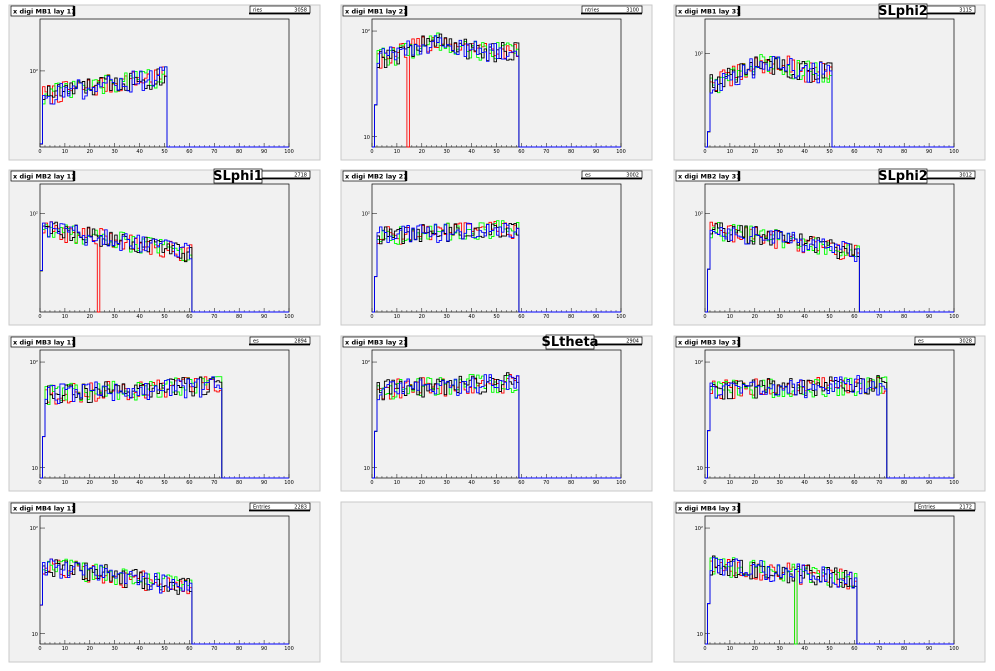  I want to click on superlayer-label: SLphi2, so click(903, 176).